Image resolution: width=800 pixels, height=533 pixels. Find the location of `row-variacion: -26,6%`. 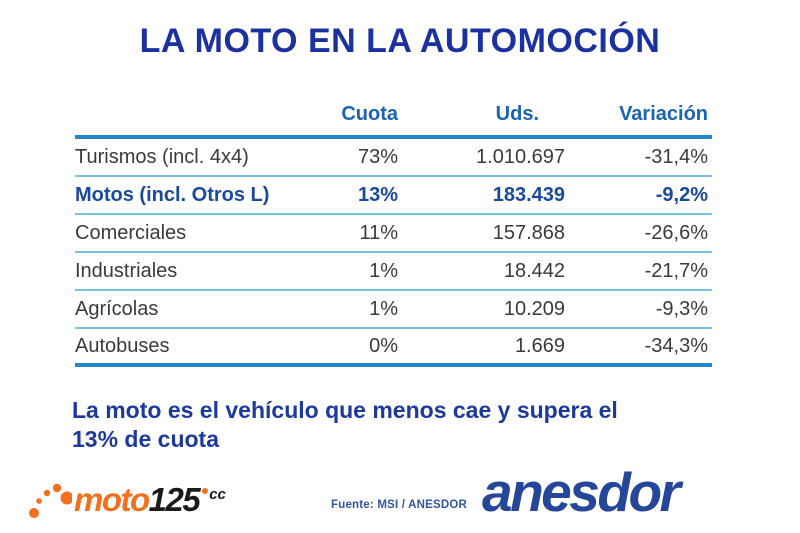

row-variacion: -26,6% is located at coordinates (676, 232).